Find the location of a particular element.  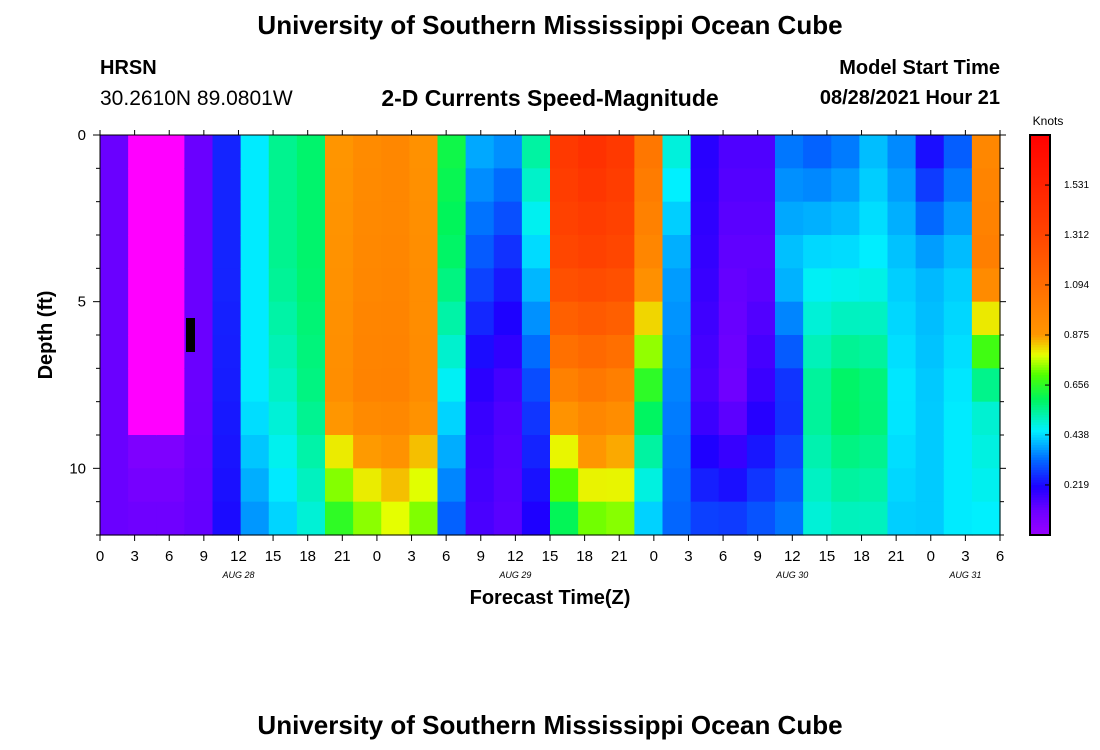

colorbar-tick-label: 1.531 is located at coordinates (1076, 185).